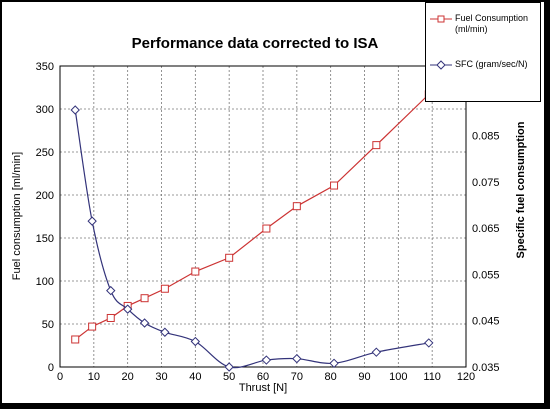  I want to click on legend-square-marker-icon, so click(441, 19).